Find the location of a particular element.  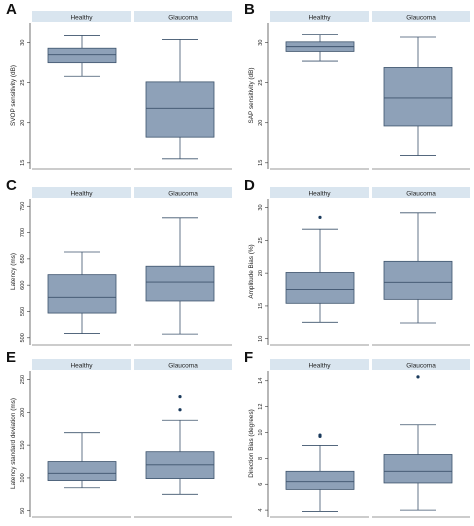

y-tick-label: 100 is located at coordinates (23, 477).